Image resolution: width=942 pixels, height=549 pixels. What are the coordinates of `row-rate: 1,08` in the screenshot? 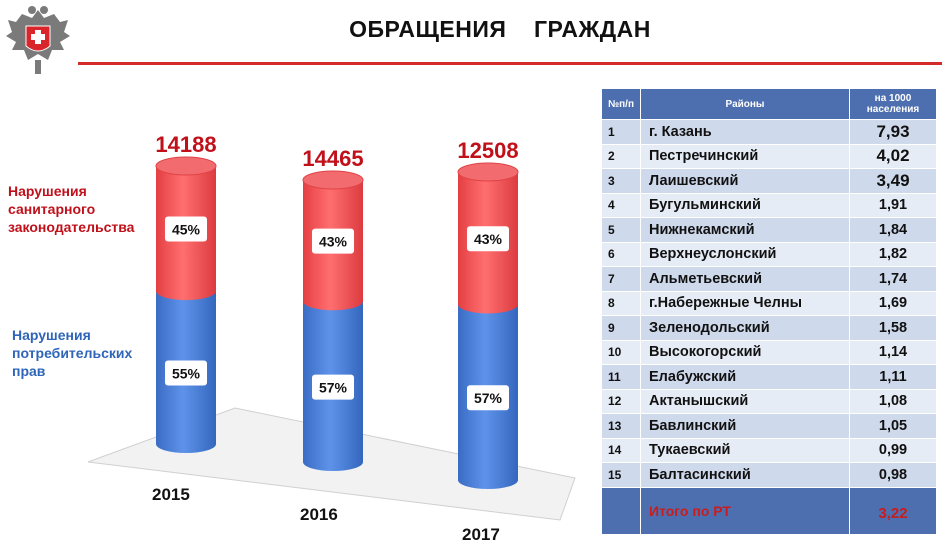 It's located at (893, 401).